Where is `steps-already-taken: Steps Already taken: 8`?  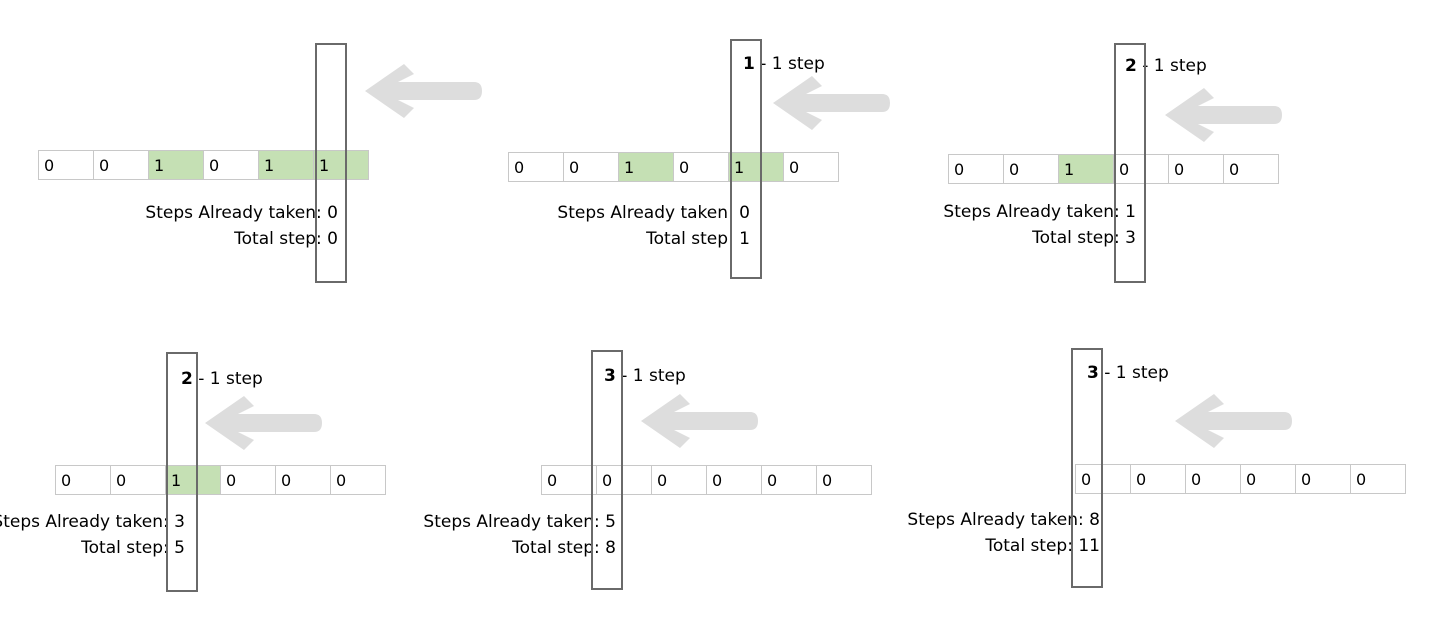
steps-already-taken: Steps Already taken: 8 is located at coordinates (1003, 520).